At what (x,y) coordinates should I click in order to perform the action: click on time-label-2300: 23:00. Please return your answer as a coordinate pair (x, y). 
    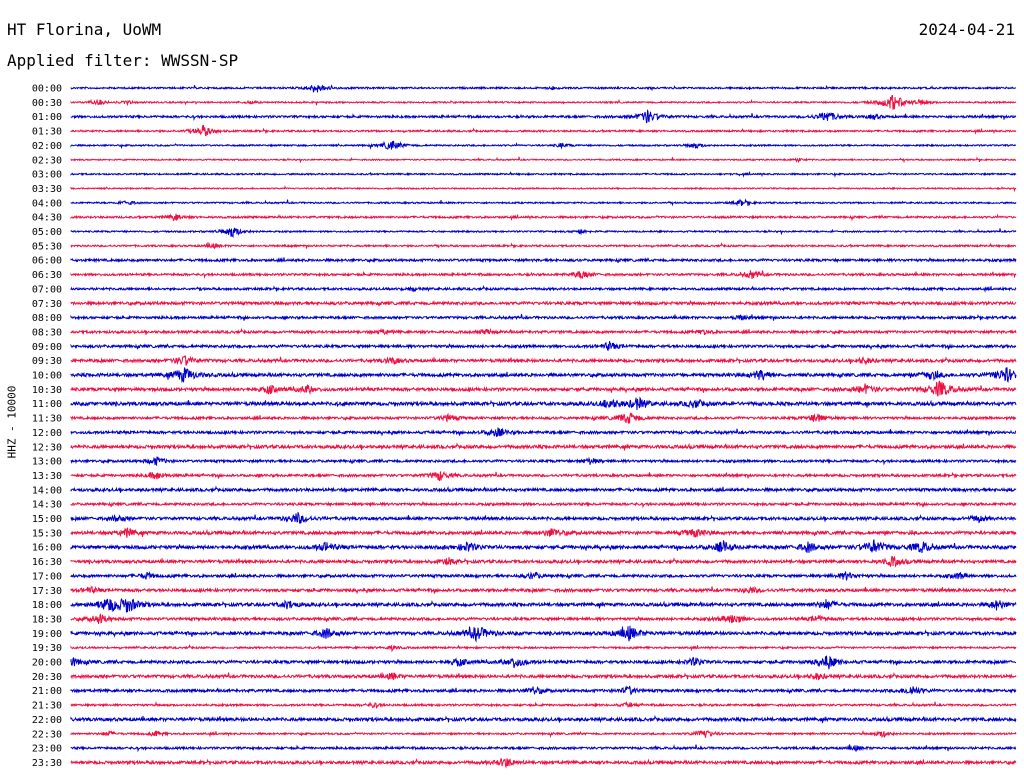
    Looking at the image, I should click on (47, 749).